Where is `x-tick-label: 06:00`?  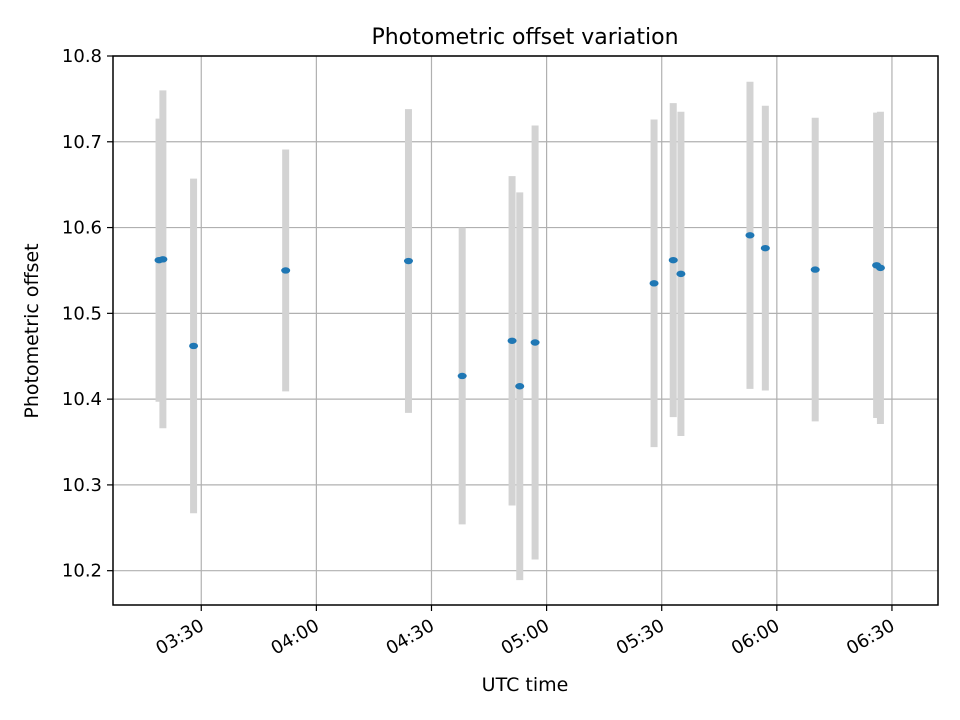
x-tick-label: 06:00 is located at coordinates (755, 637).